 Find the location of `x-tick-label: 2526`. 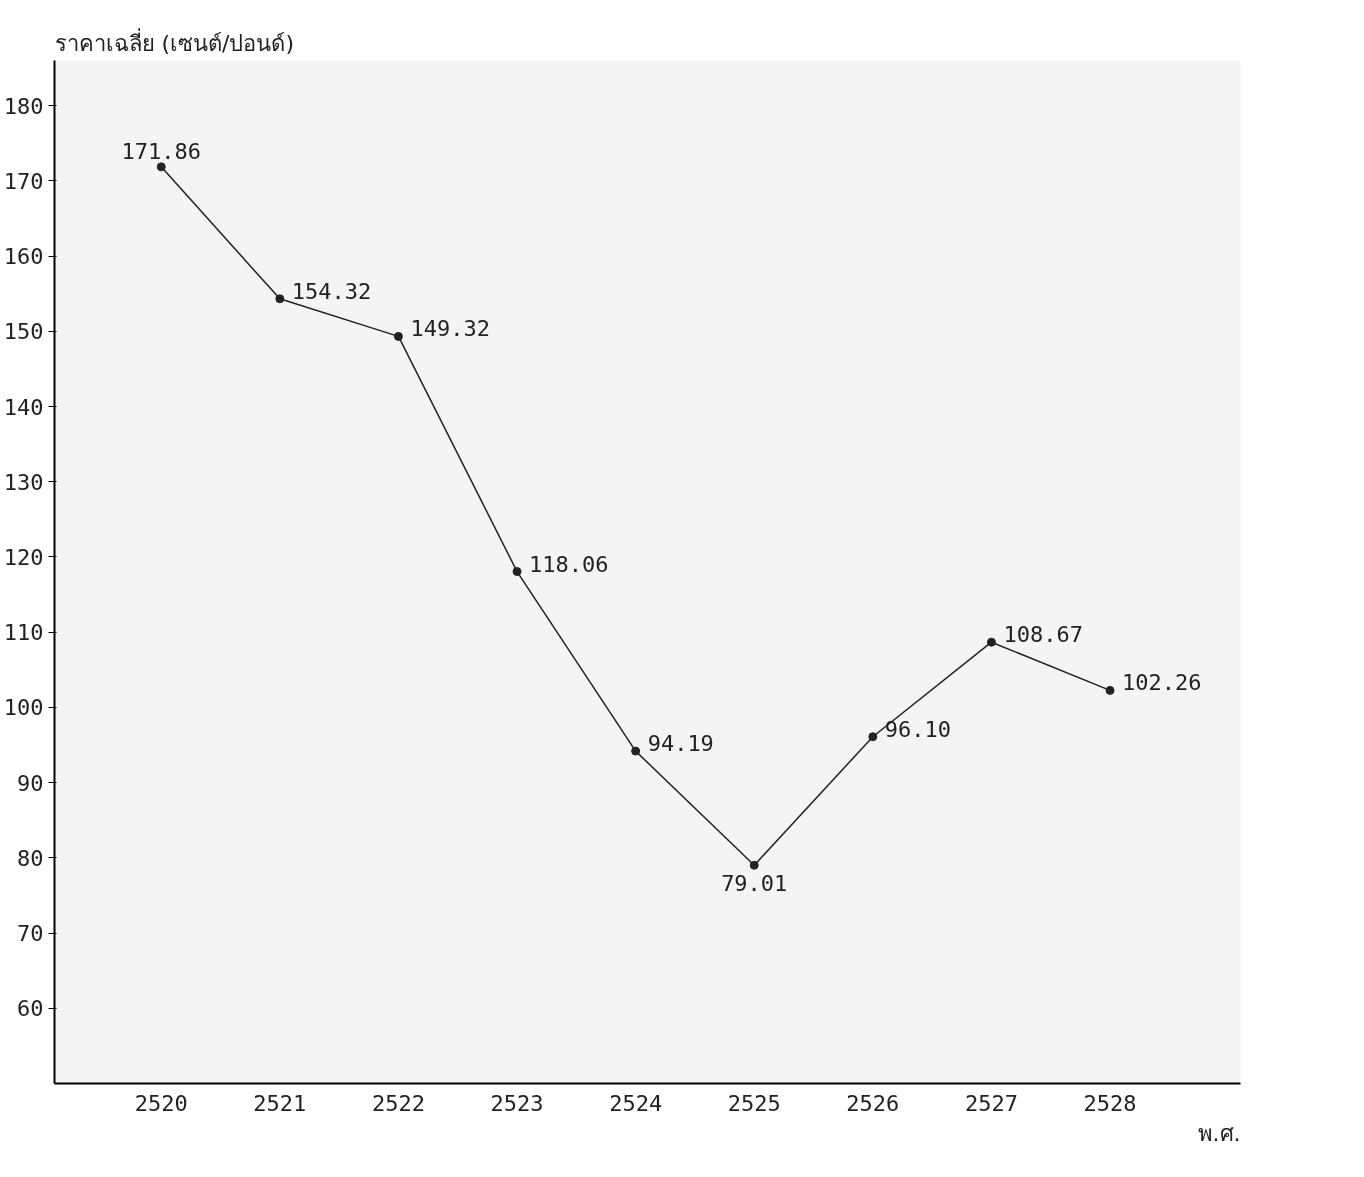

x-tick-label: 2526 is located at coordinates (873, 1103).